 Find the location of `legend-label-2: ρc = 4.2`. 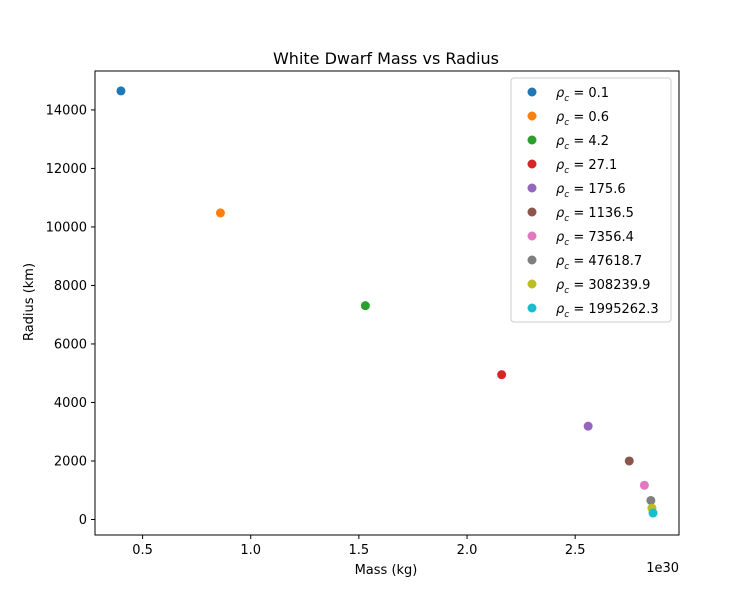

legend-label-2: ρc = 4.2 is located at coordinates (582, 143).